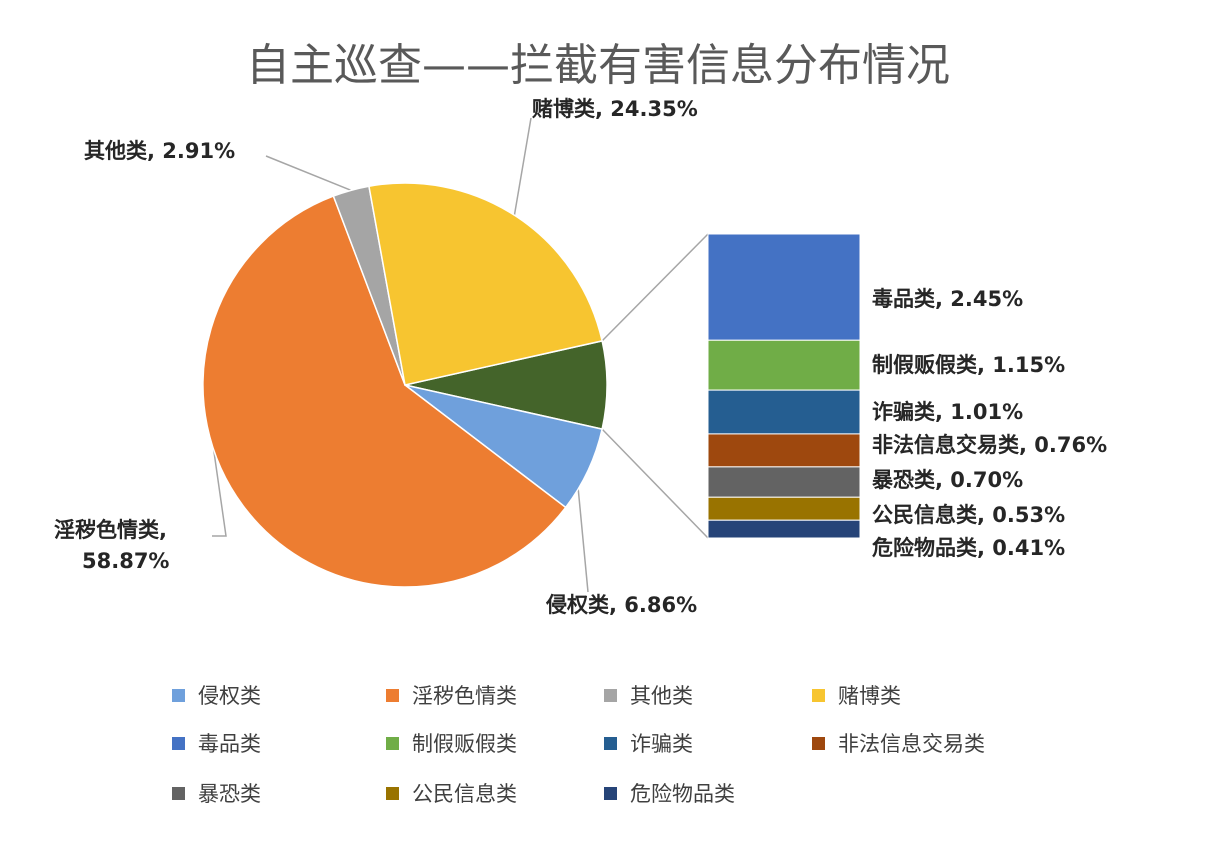  What do you see at coordinates (598, 65) in the screenshot?
I see `chart-title: 自主巡查——拦截有害信息分布情况` at bounding box center [598, 65].